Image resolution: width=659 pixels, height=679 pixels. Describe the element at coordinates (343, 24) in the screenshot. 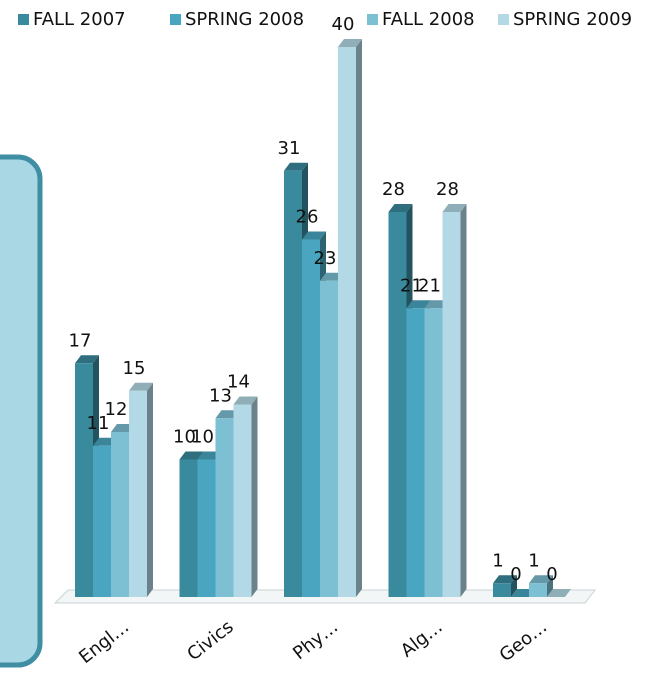

I see `data-label: 40` at that location.